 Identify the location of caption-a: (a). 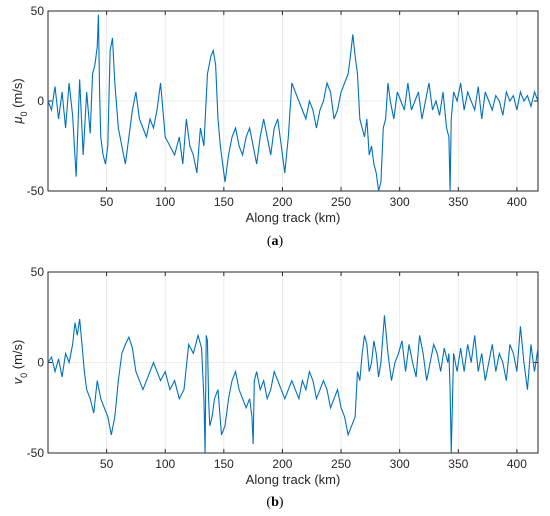
(275, 241).